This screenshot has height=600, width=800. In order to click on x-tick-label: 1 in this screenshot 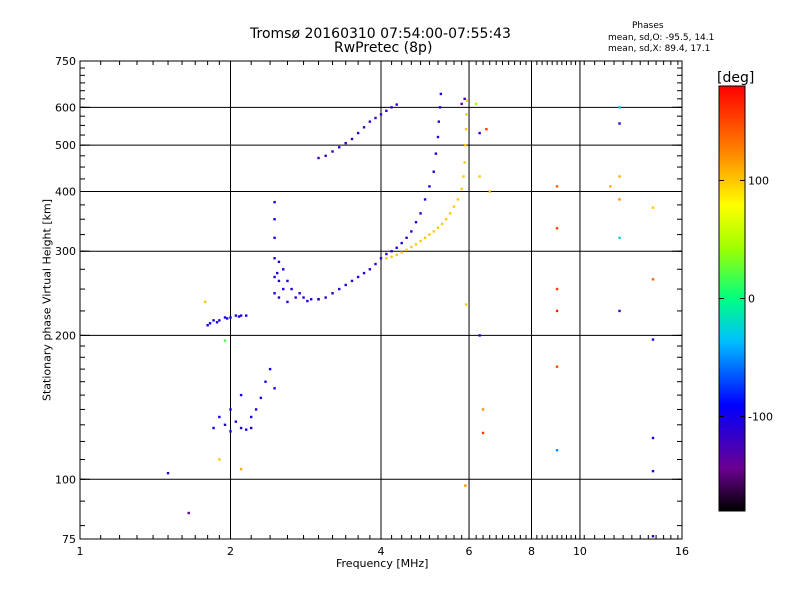, I will do `click(80, 551)`.